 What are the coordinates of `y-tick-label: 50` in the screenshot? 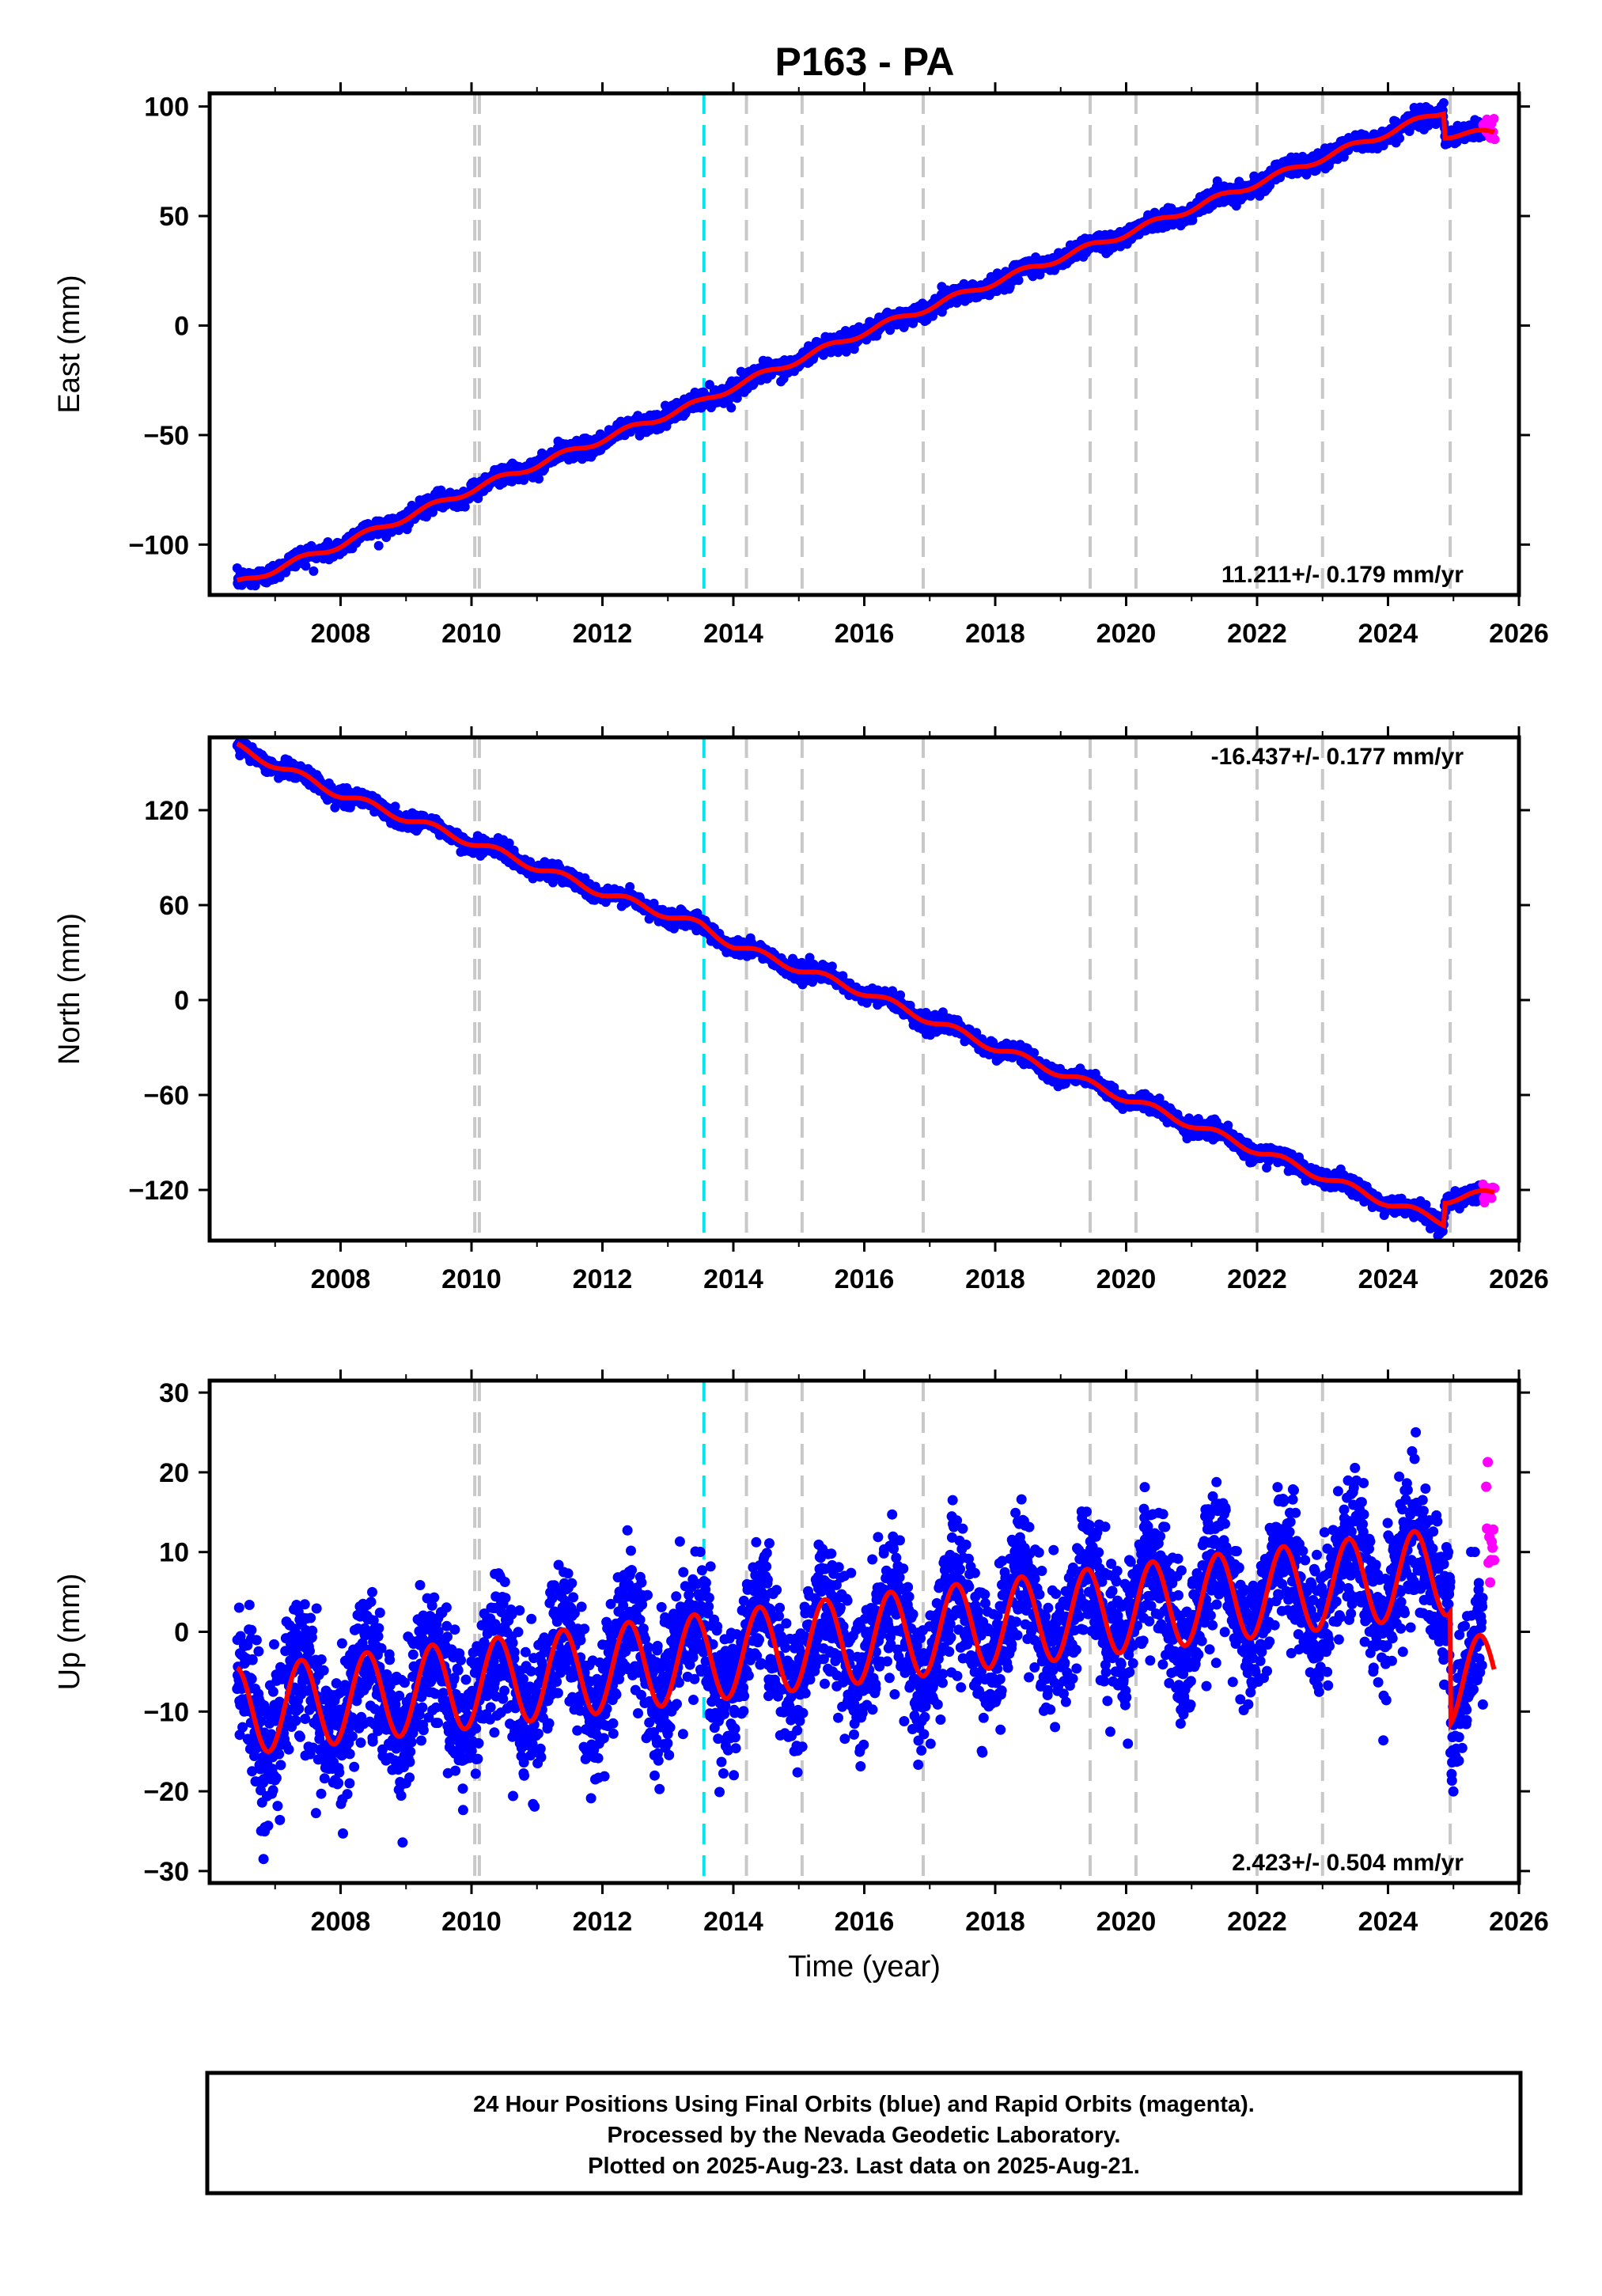 It's located at (174, 217).